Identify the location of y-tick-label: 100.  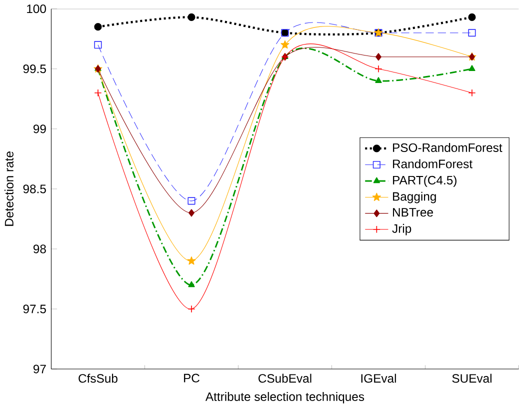
(36, 9).